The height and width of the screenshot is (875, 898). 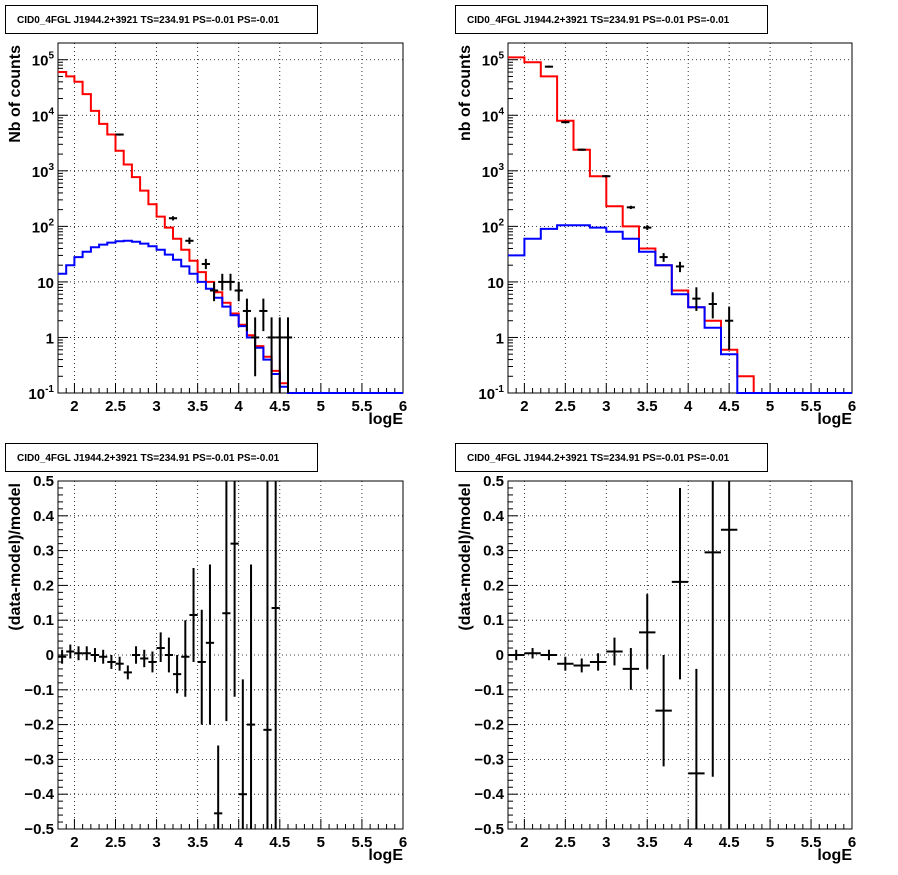 What do you see at coordinates (50, 655) in the screenshot?
I see `y-tick-label: 0` at bounding box center [50, 655].